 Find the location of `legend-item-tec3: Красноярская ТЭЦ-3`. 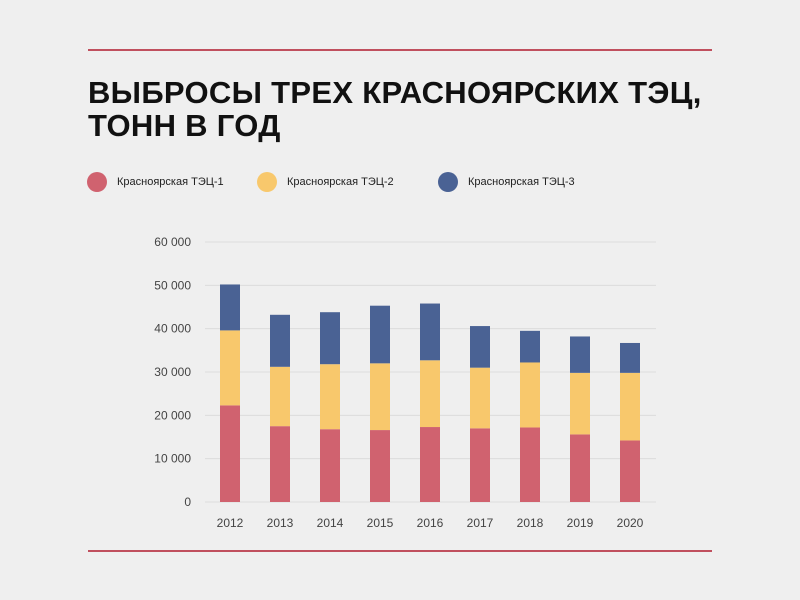

legend-item-tec3: Красноярская ТЭЦ-3 is located at coordinates (506, 182).